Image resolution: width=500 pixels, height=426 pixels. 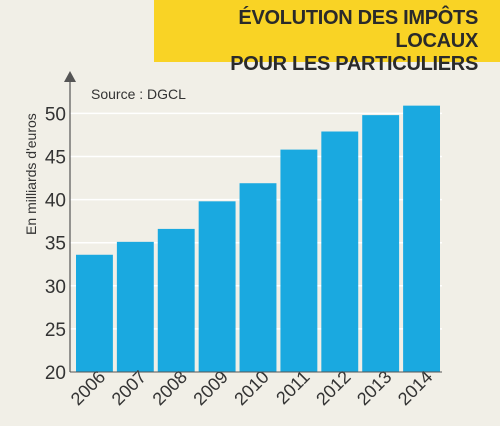 I want to click on x-tick-label: 2011, so click(x=293, y=388).